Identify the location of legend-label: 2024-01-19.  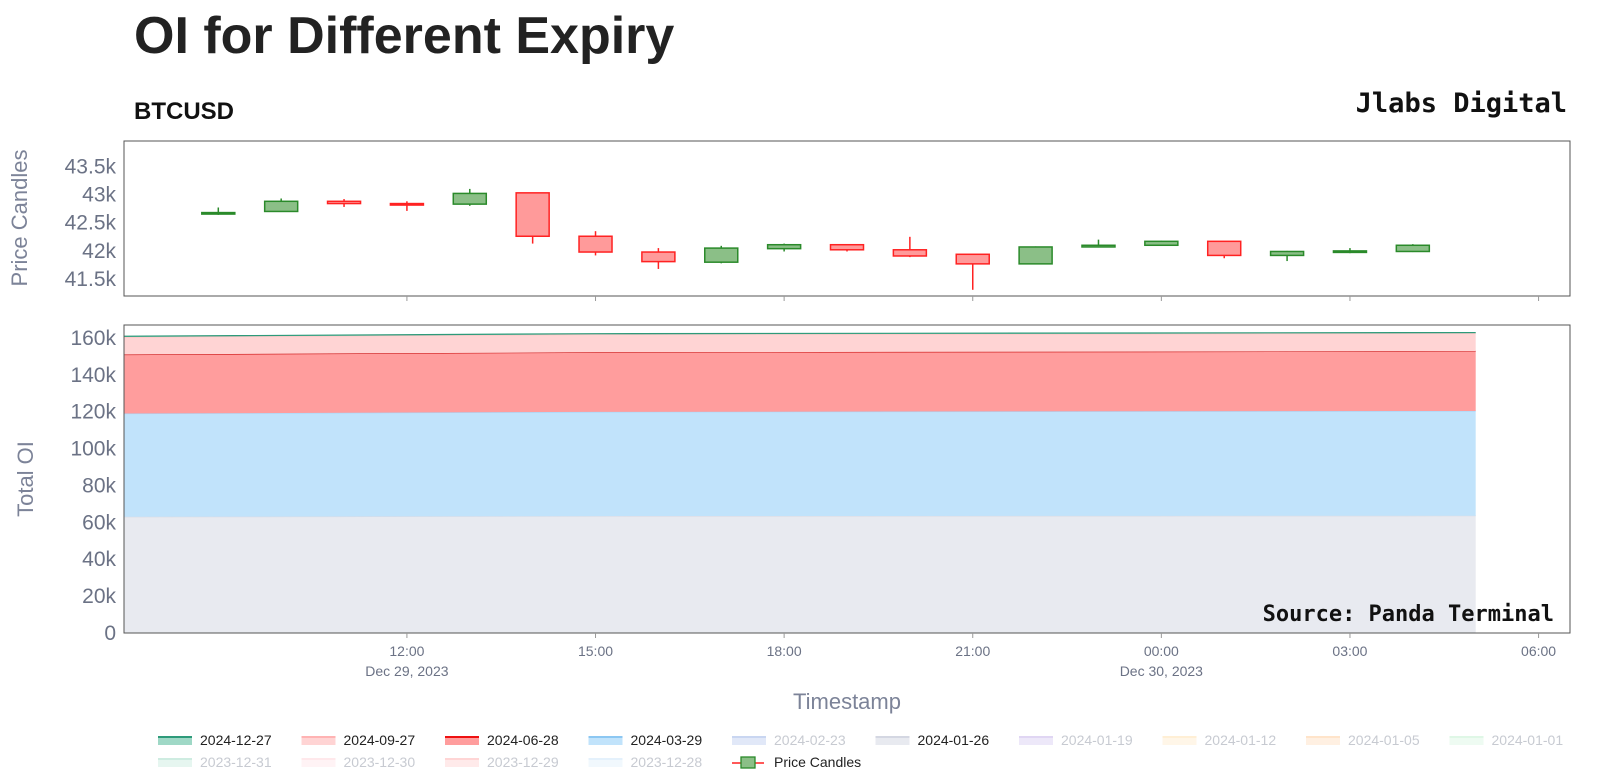
(1097, 740).